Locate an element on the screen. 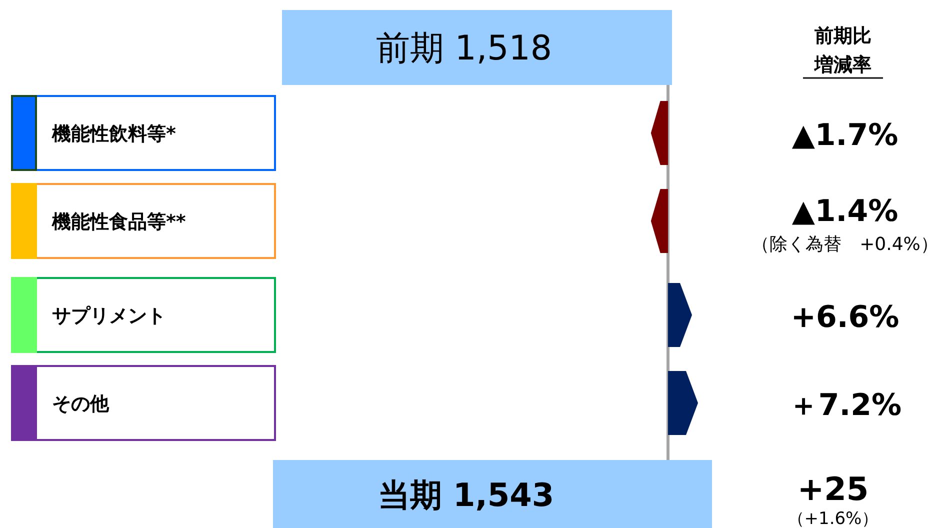  text: 前期 1,518 is located at coordinates (464, 48).